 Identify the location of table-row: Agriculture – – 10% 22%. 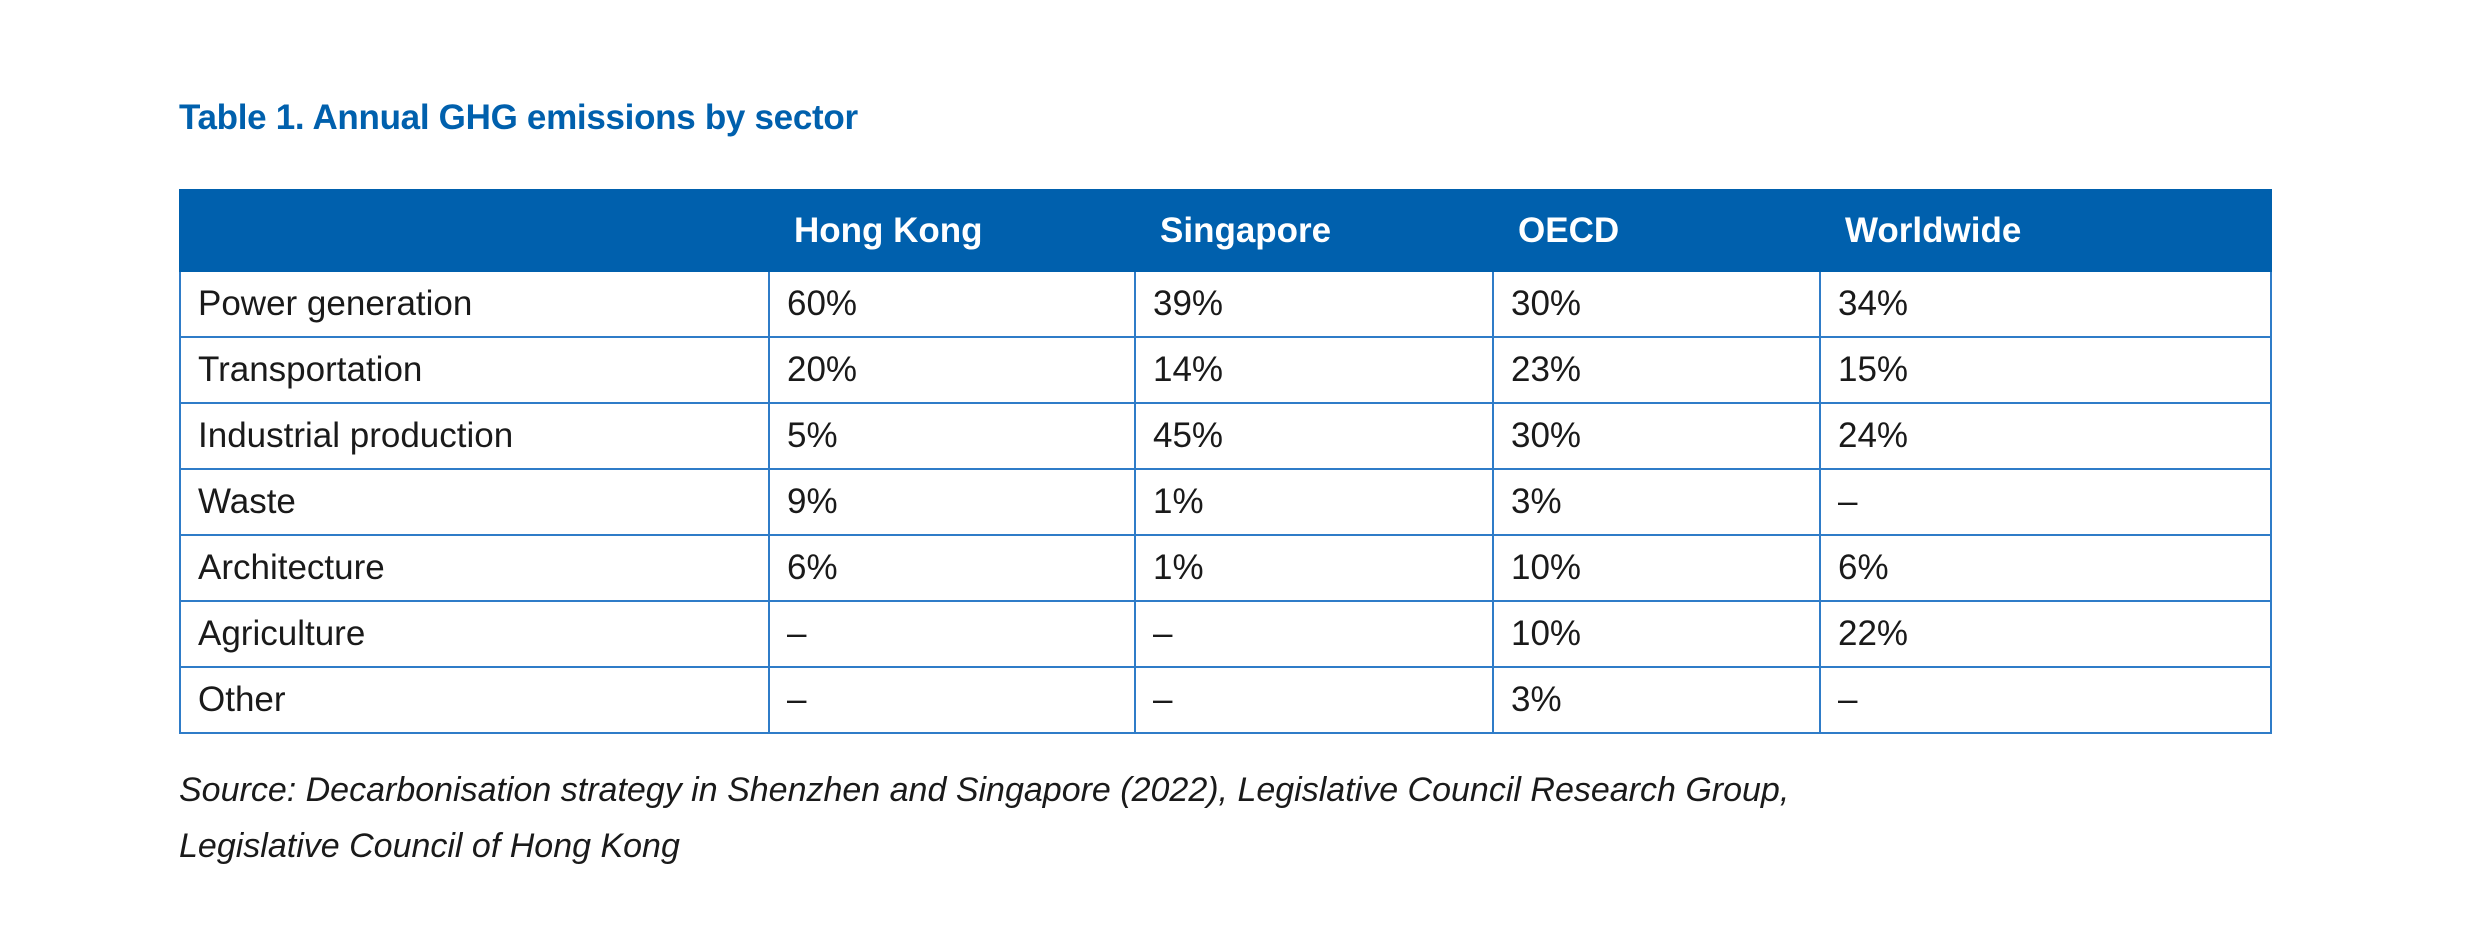
(1225, 634).